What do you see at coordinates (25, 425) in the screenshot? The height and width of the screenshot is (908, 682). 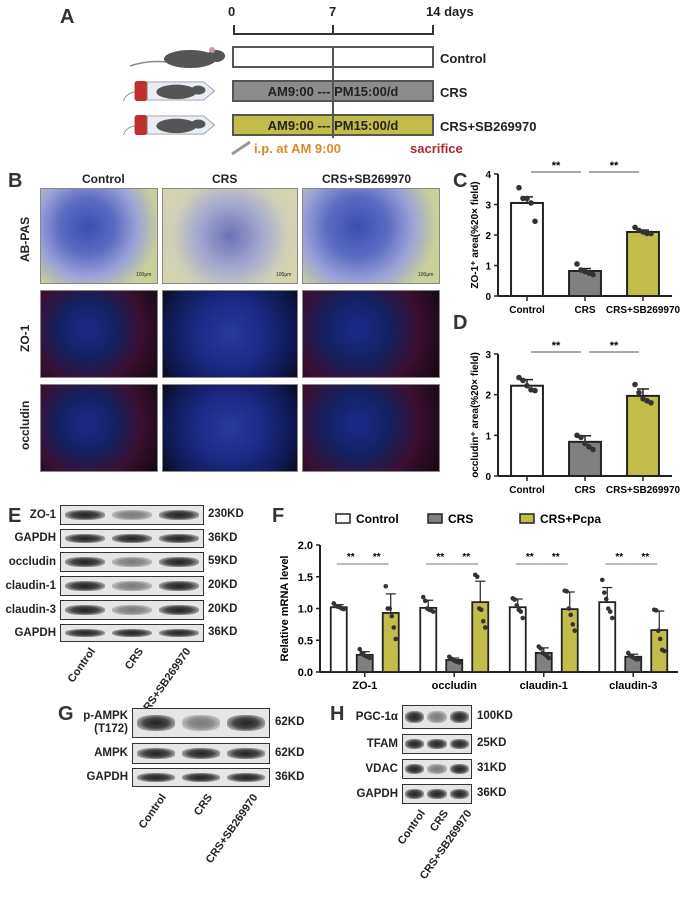 I see `row-header-occludin: occludin` at bounding box center [25, 425].